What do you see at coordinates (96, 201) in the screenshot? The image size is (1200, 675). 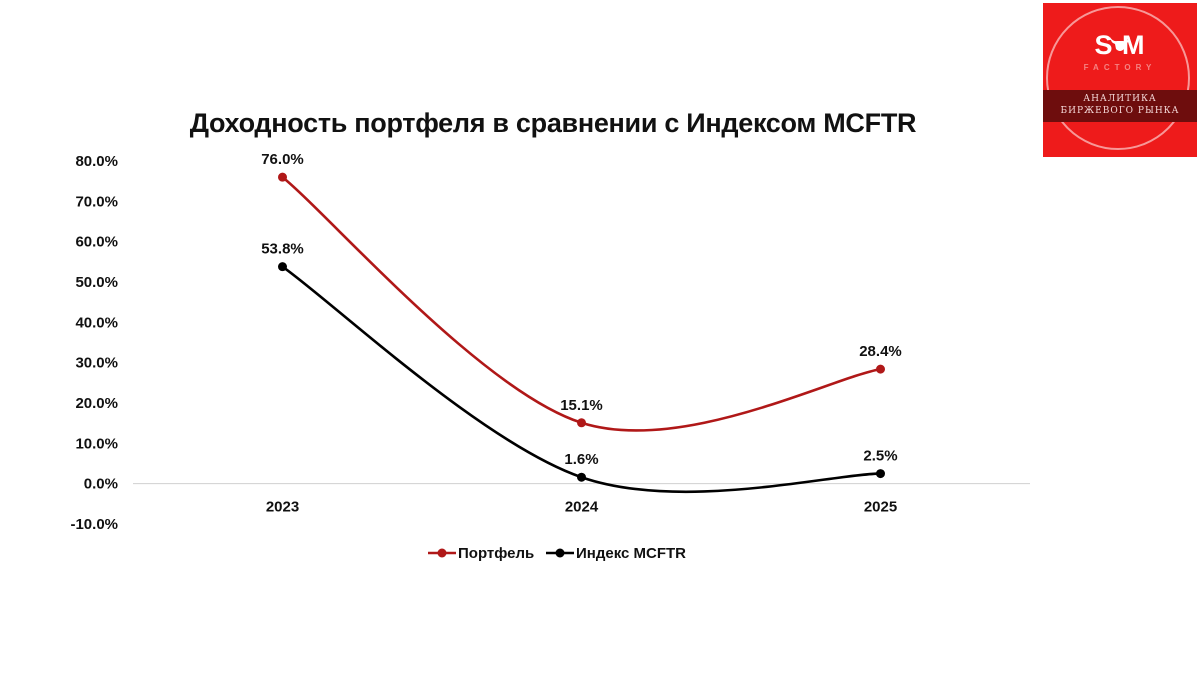 I see `y-tick-label: 70.0%` at bounding box center [96, 201].